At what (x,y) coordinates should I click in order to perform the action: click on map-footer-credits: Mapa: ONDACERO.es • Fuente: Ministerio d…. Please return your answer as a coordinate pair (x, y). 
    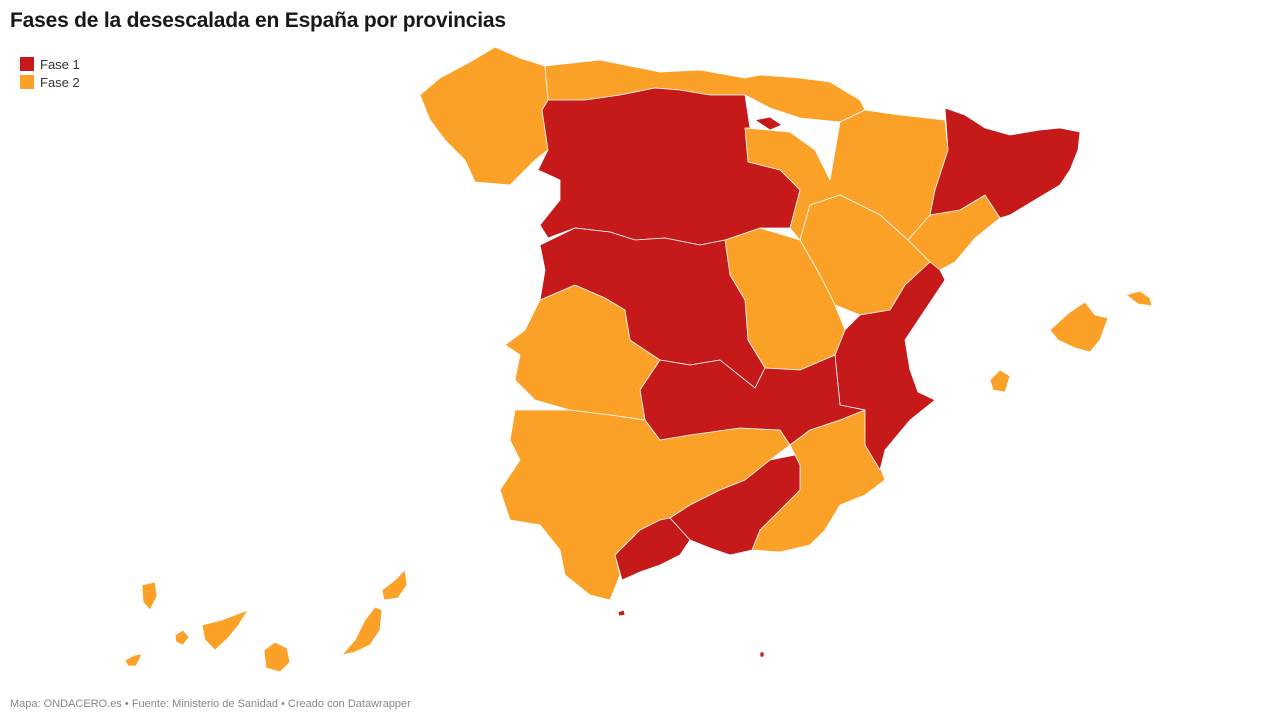
    Looking at the image, I should click on (210, 704).